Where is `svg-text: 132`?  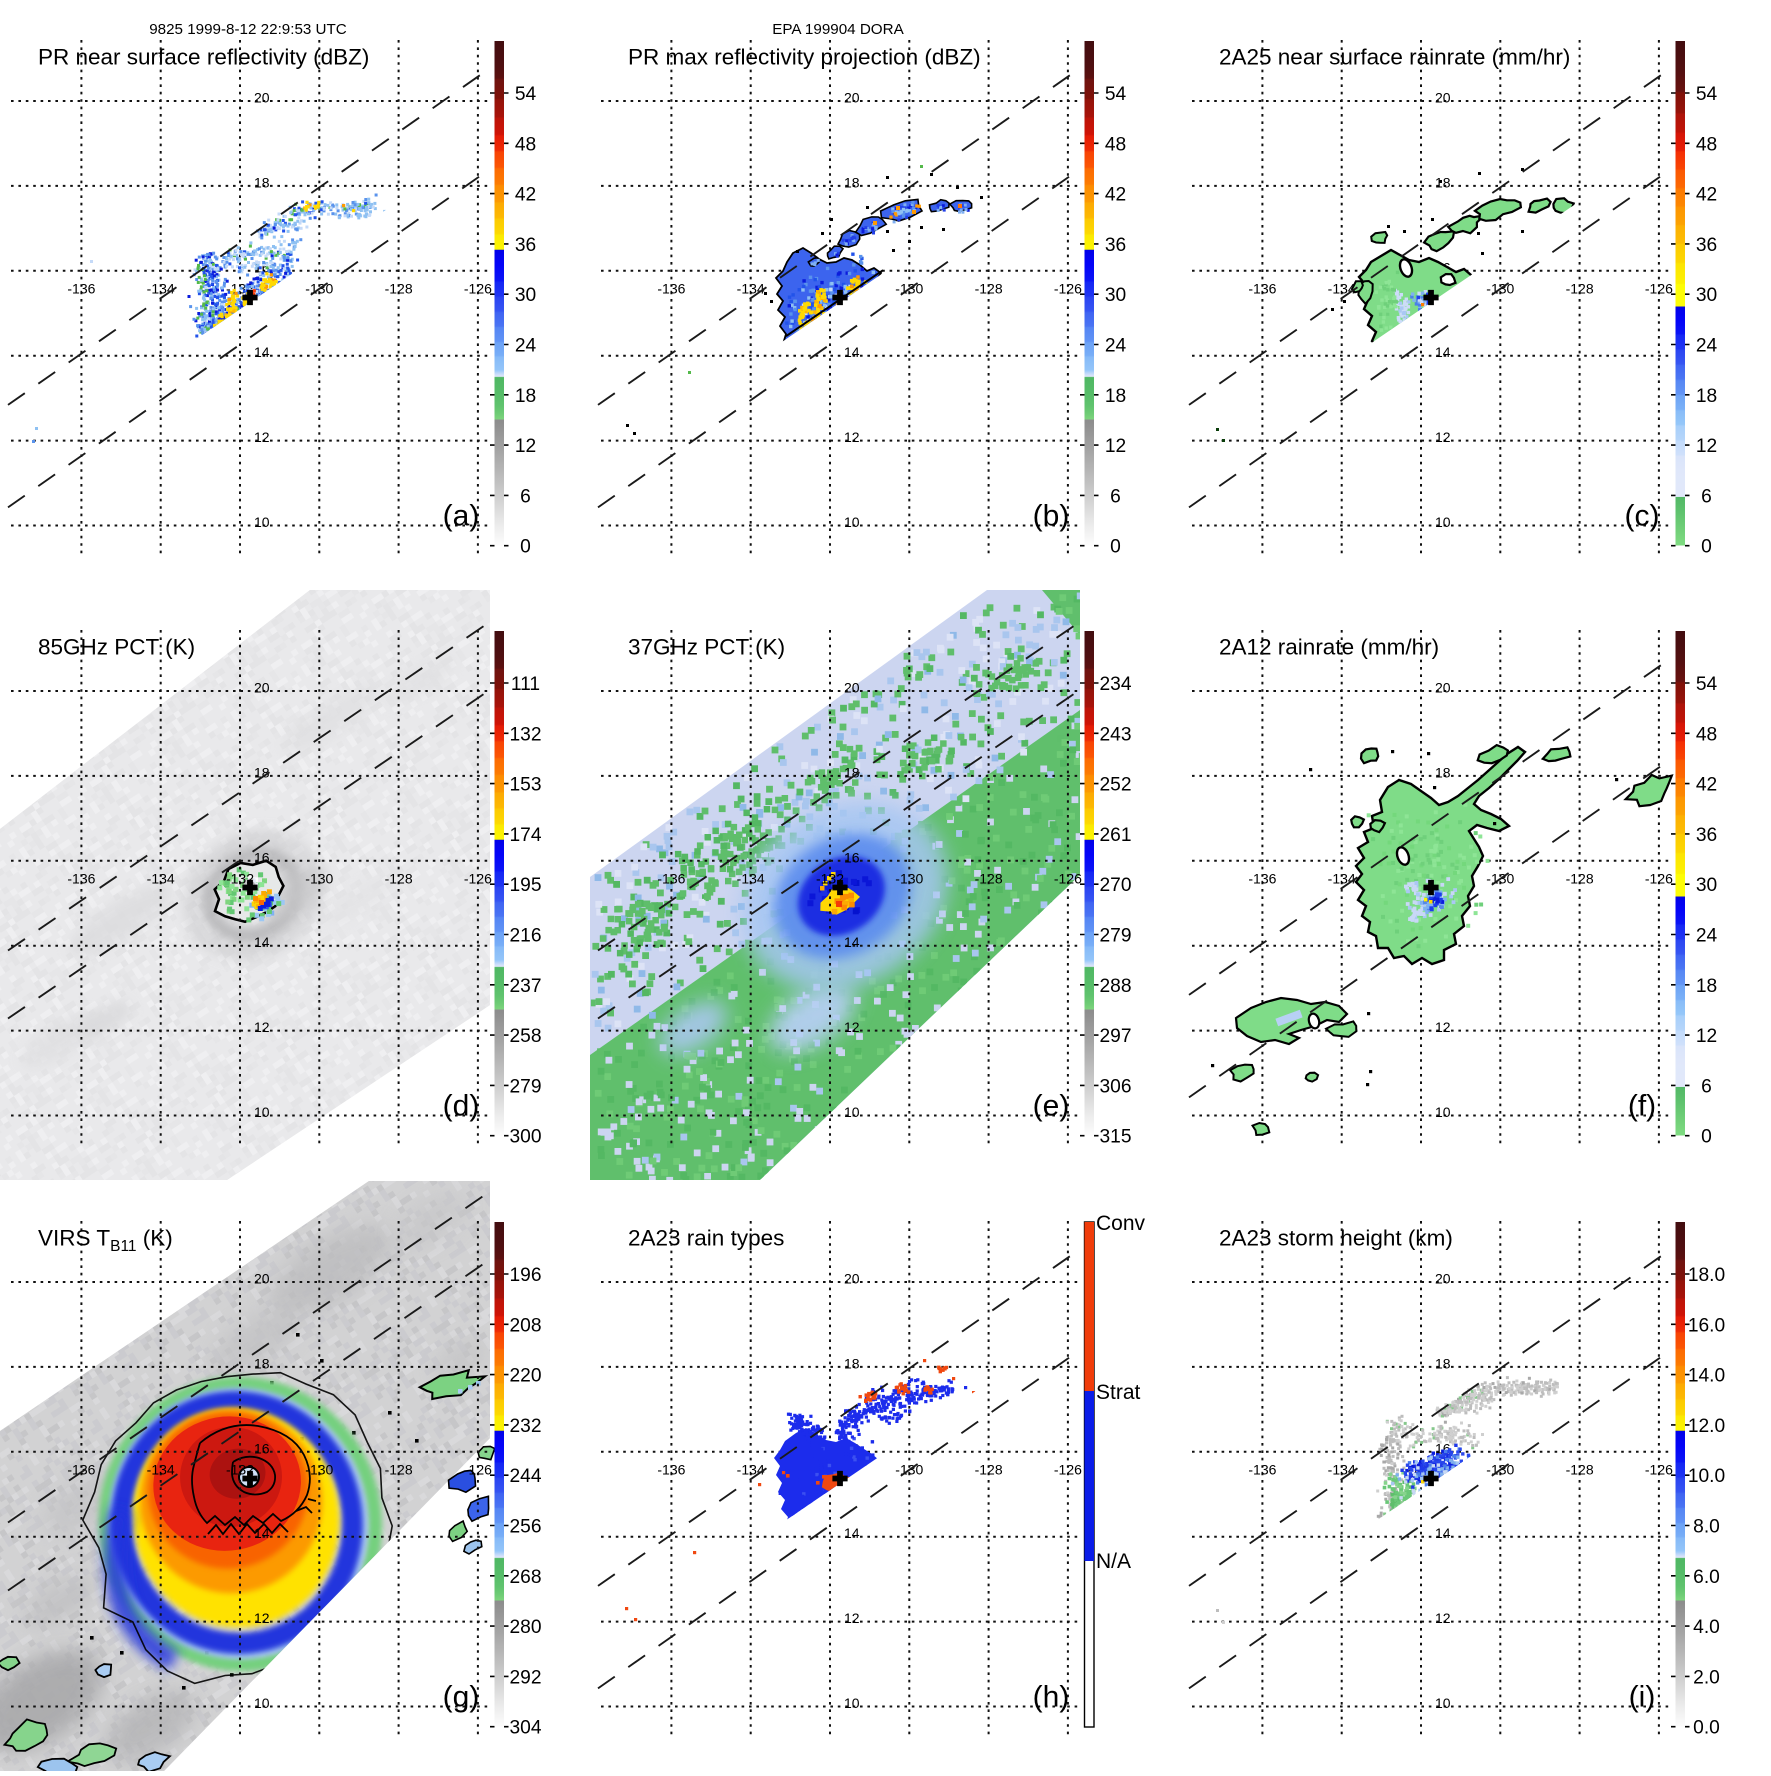 svg-text: 132 is located at coordinates (525, 734).